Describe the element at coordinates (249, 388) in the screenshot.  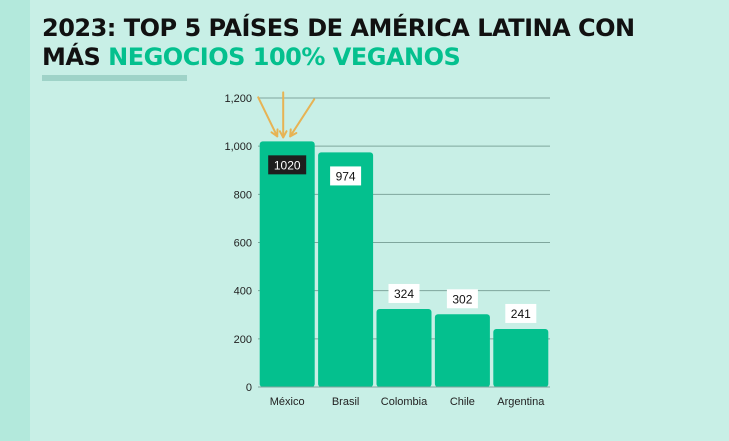
I see `y-tick-label: 0` at that location.